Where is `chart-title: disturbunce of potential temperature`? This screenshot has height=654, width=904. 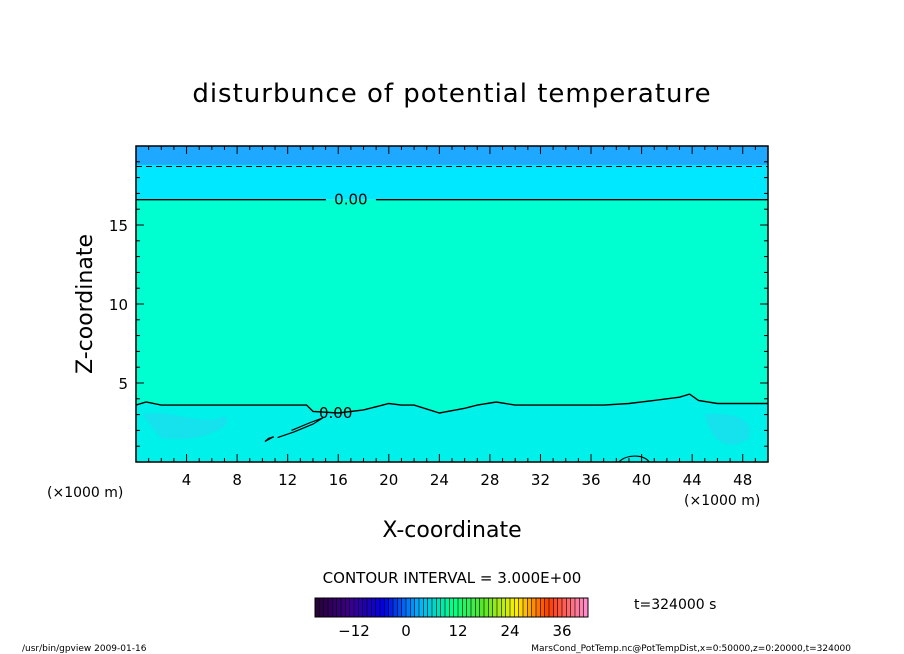 chart-title: disturbunce of potential temperature is located at coordinates (451, 94).